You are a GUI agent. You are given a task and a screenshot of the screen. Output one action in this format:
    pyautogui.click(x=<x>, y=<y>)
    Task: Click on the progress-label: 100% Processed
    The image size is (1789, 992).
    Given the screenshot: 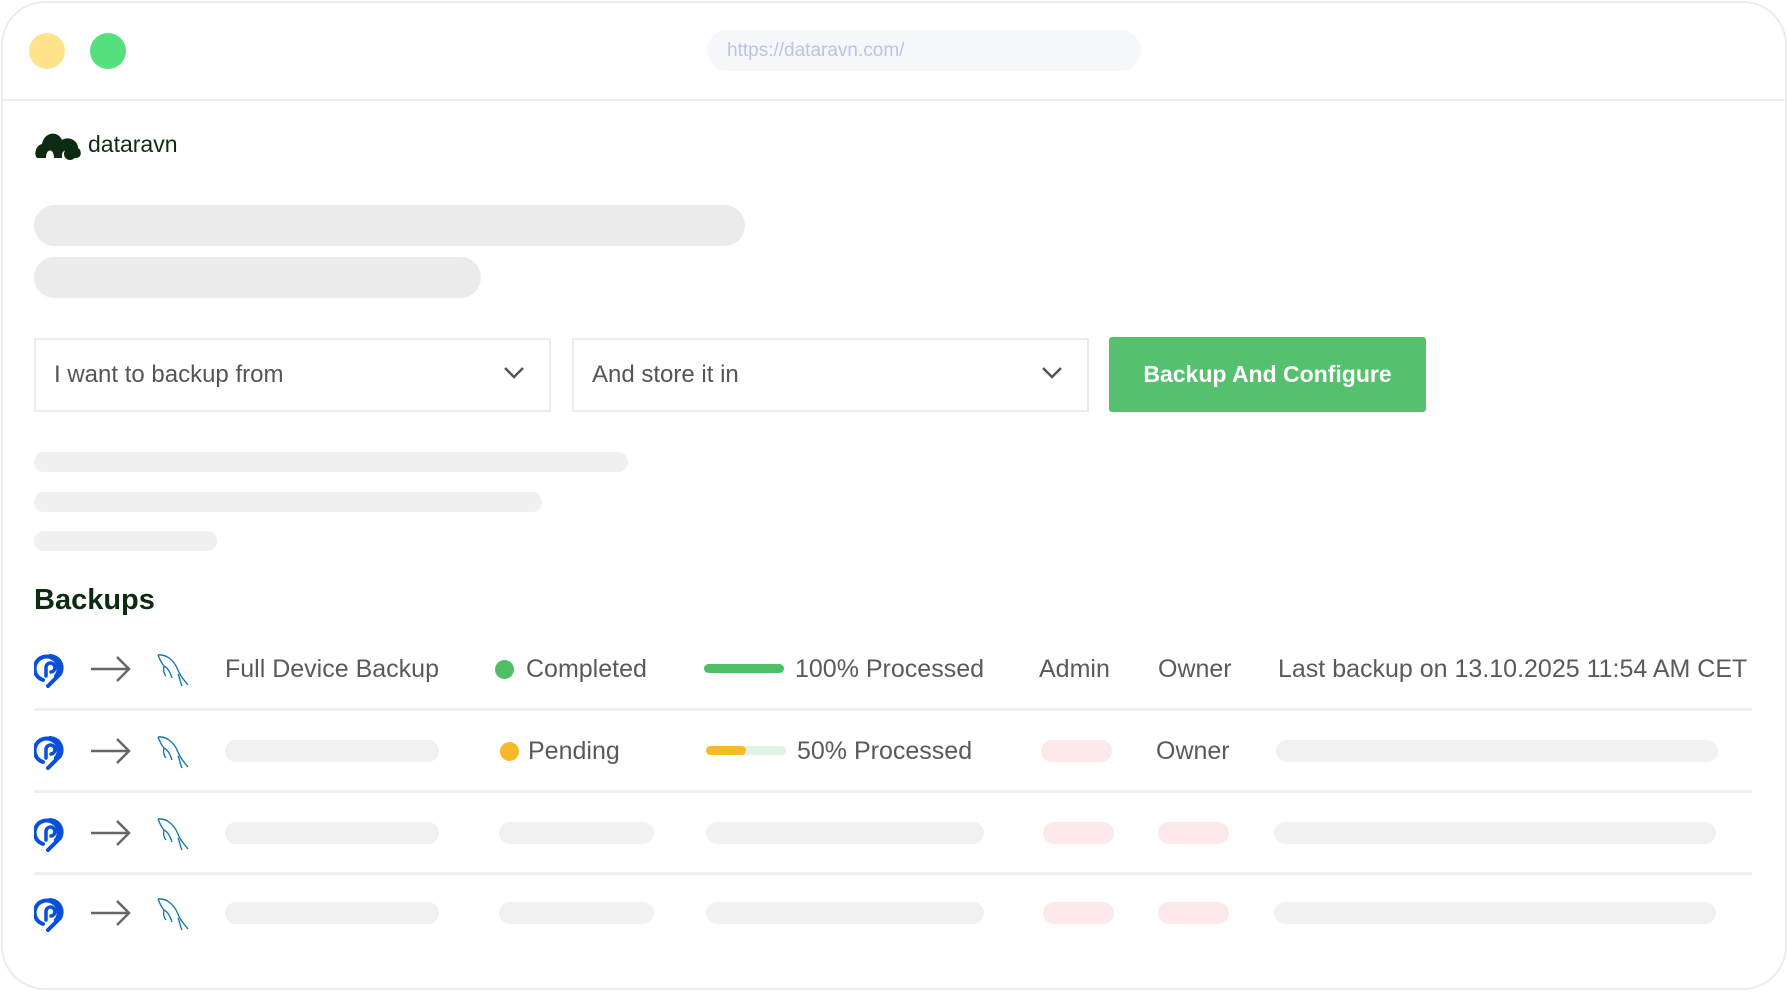 What is the action you would take?
    pyautogui.click(x=890, y=669)
    